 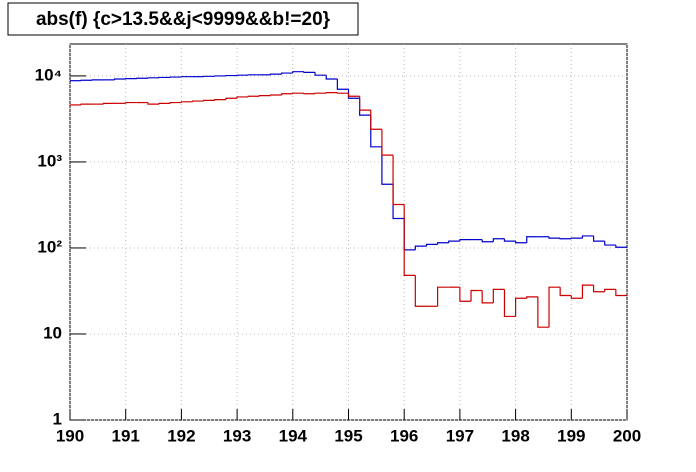 What do you see at coordinates (293, 435) in the screenshot?
I see `x-tick-label: 194` at bounding box center [293, 435].